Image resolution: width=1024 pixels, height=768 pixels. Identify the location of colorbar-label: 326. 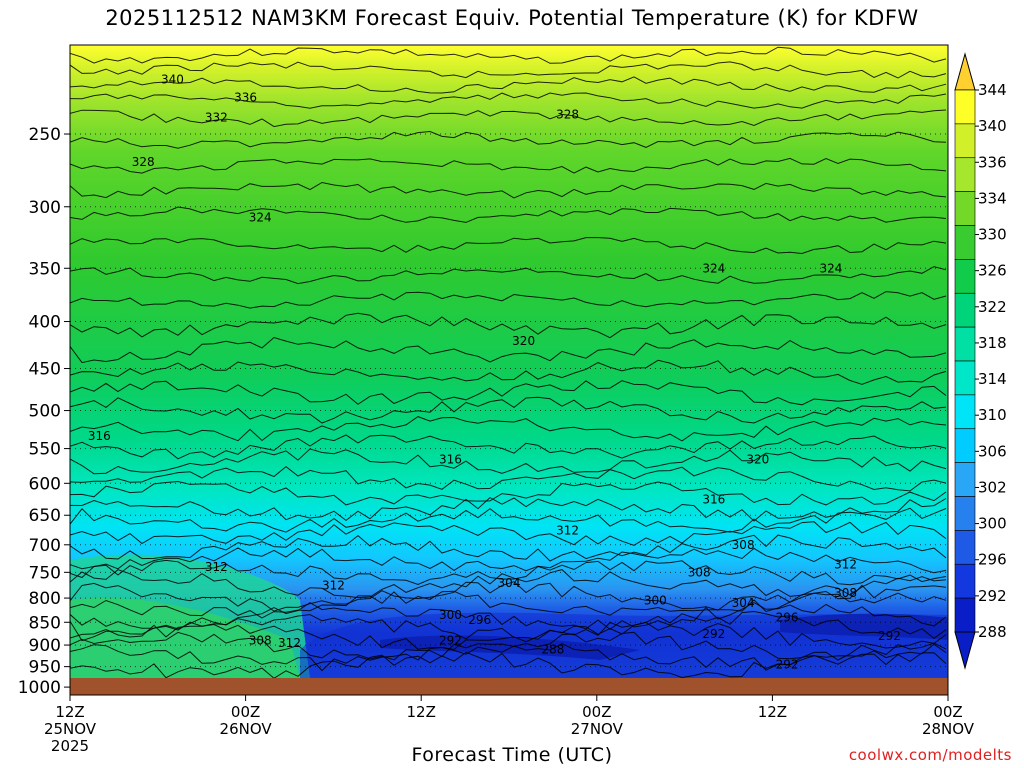
(992, 271).